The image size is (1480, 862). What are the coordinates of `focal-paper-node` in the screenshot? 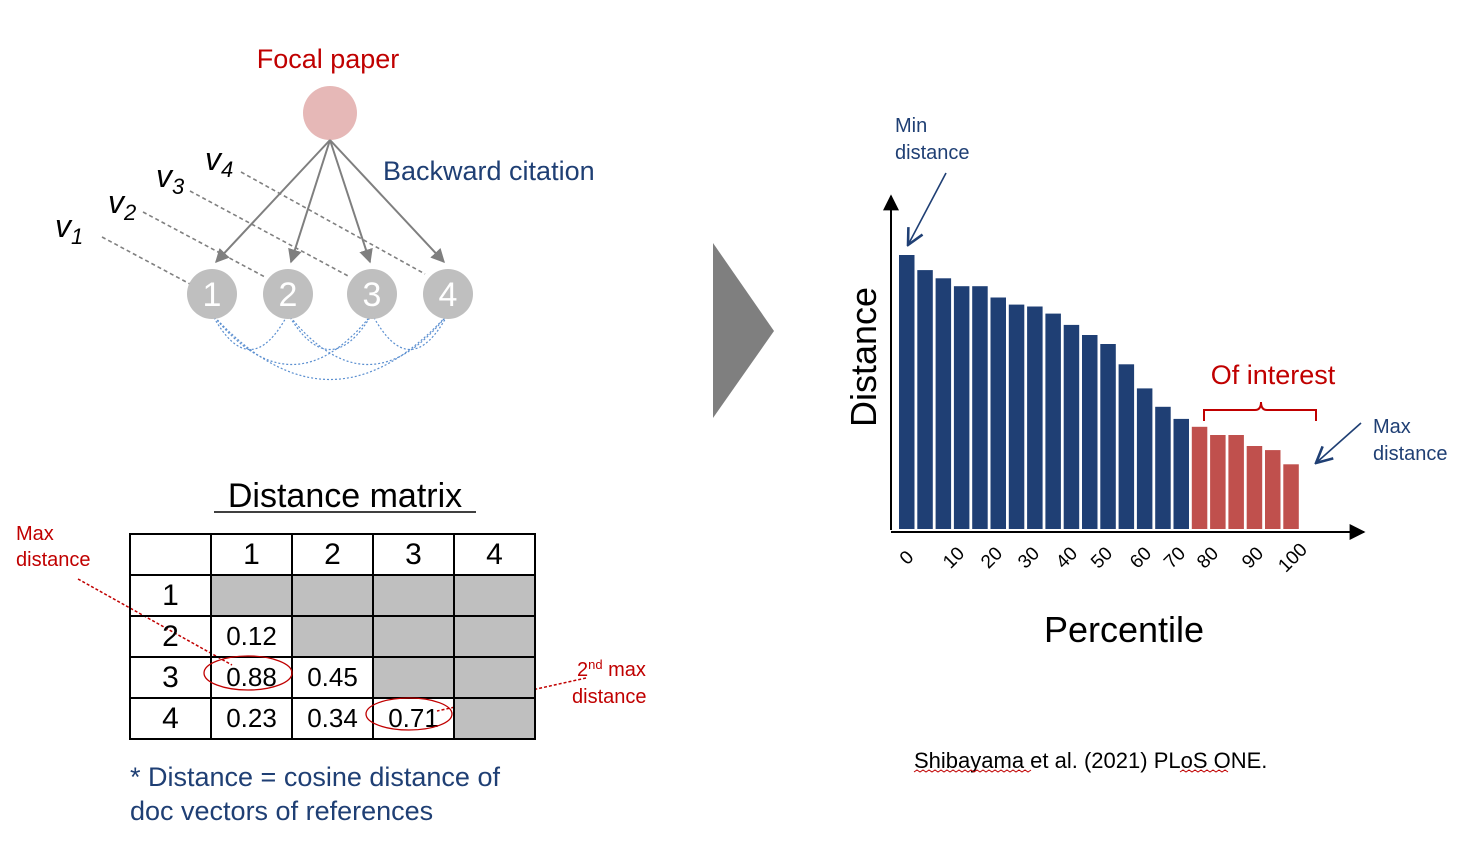 It's located at (330, 113).